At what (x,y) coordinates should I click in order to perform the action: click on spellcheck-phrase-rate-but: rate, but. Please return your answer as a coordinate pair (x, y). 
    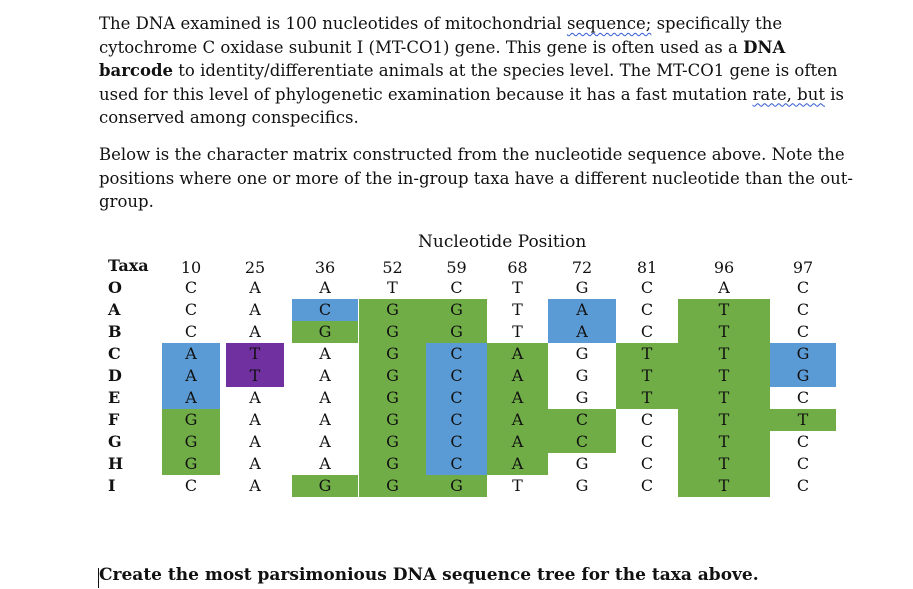
    Looking at the image, I should click on (788, 94).